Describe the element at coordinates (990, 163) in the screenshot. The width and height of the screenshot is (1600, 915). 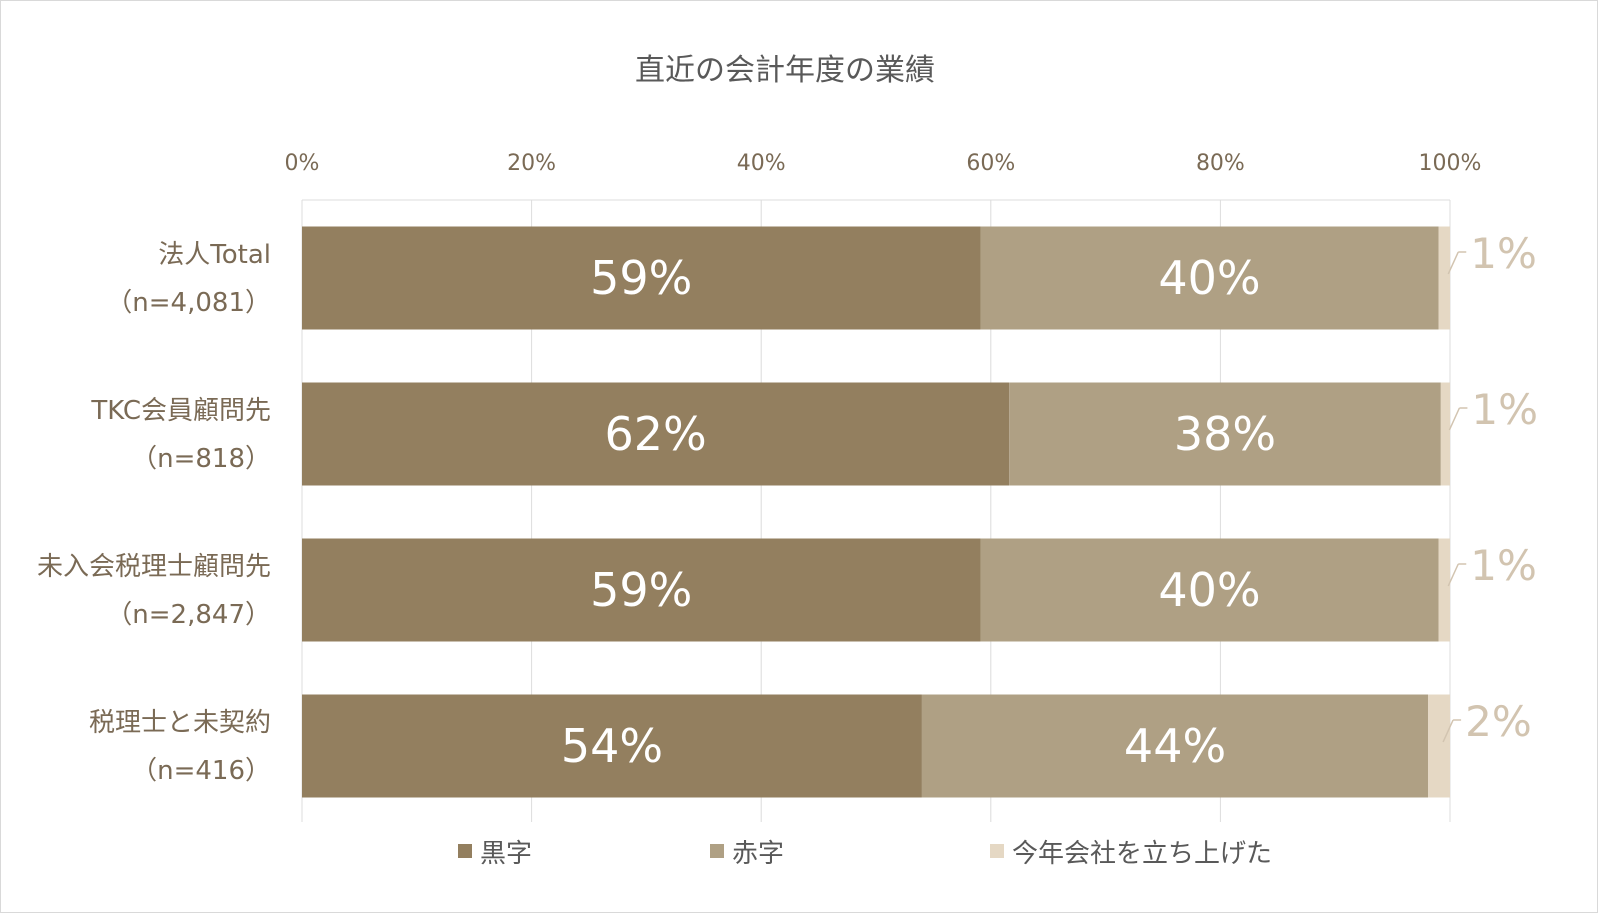
I see `x-tick-label: 60%` at that location.